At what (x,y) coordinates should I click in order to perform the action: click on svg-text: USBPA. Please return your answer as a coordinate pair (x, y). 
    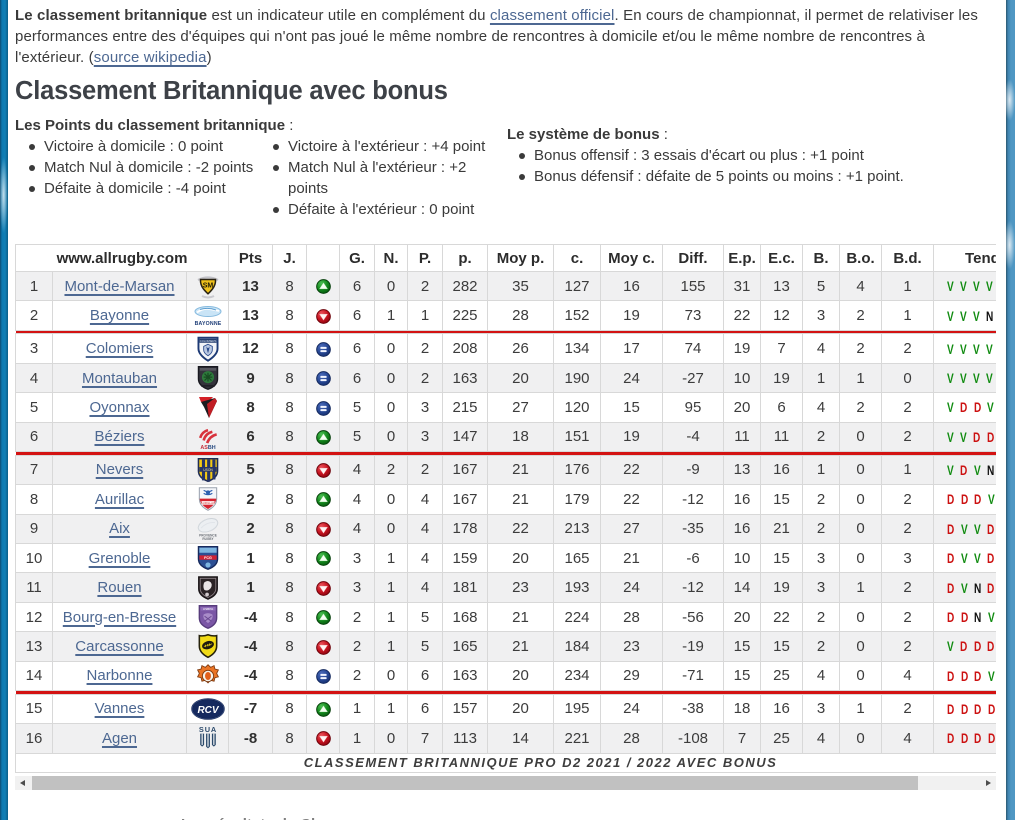
    Looking at the image, I should click on (207, 609).